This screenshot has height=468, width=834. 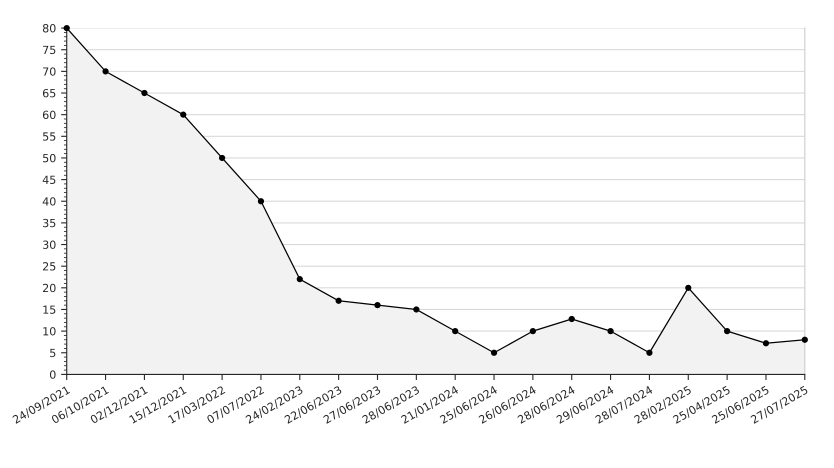 I want to click on y-tick-label: 55, so click(x=49, y=136).